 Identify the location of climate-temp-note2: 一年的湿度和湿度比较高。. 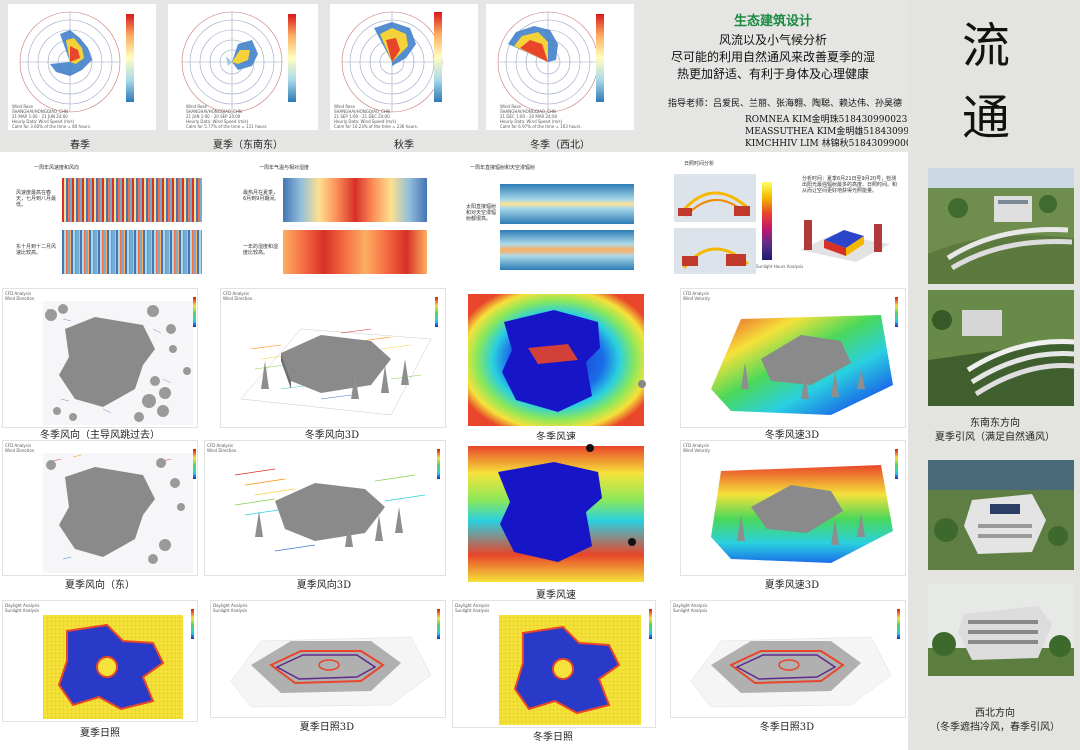
(261, 250).